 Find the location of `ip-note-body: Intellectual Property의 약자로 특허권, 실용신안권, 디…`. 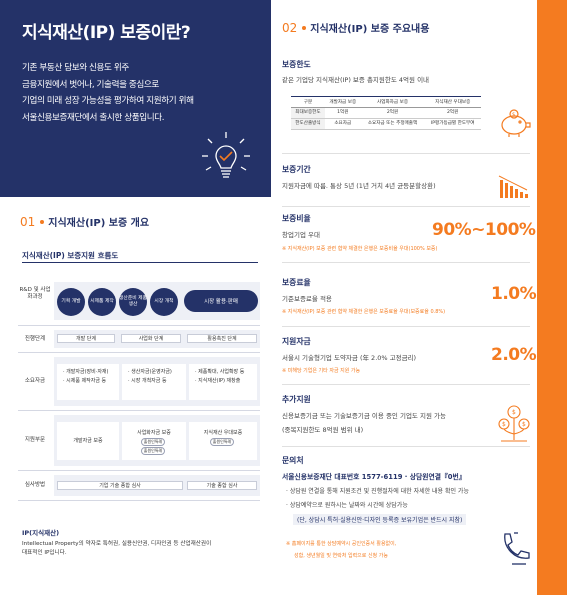

ip-note-body: Intellectual Property의 약자로 특허권, 실용신안권, 디… is located at coordinates (117, 548).